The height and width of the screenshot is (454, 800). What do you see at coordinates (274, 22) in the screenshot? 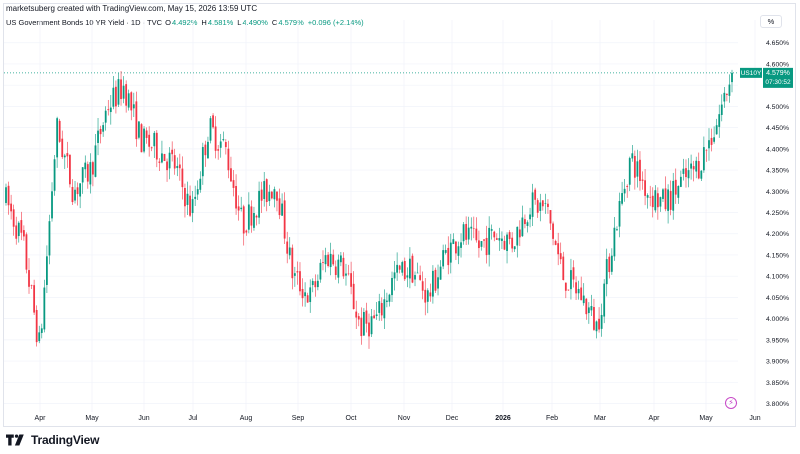
I see `ohlc-label-c: C` at bounding box center [274, 22].